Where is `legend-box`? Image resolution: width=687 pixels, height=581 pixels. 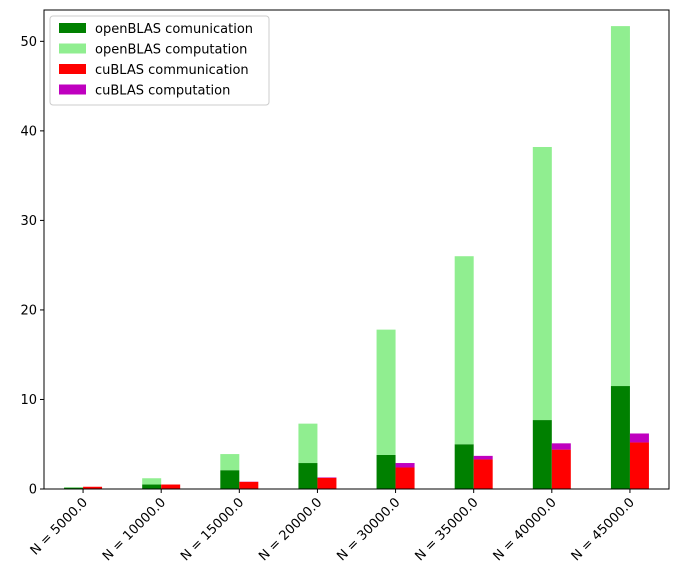 legend-box is located at coordinates (159, 60).